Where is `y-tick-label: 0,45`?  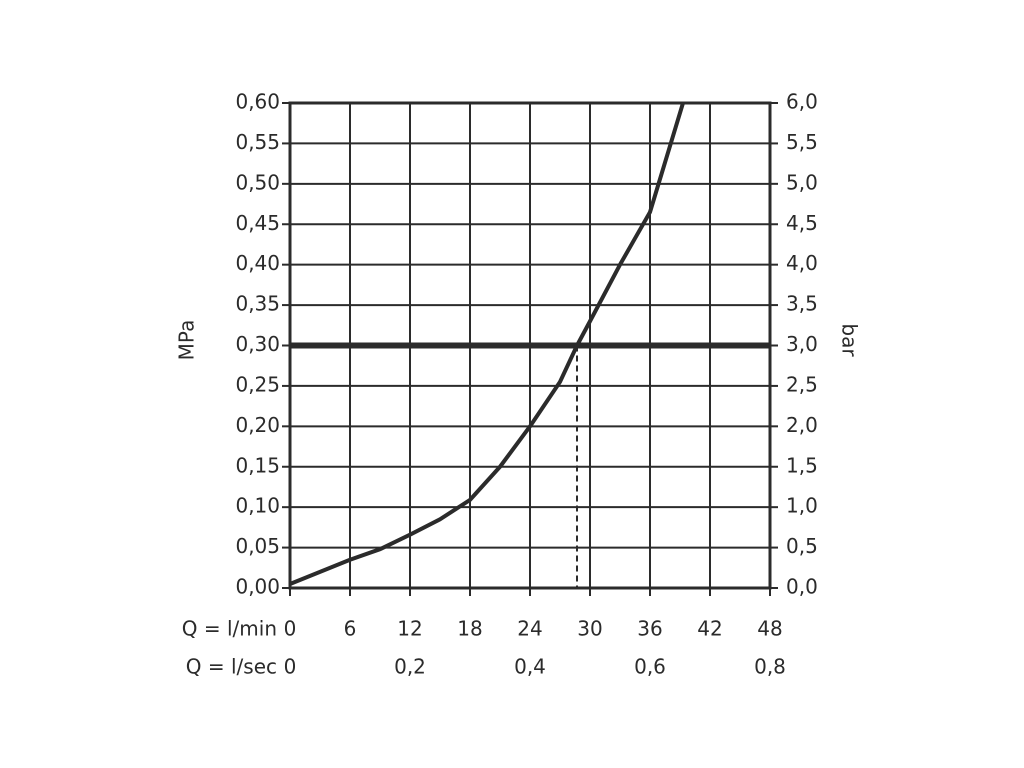
y-tick-label: 0,45 is located at coordinates (257, 223).